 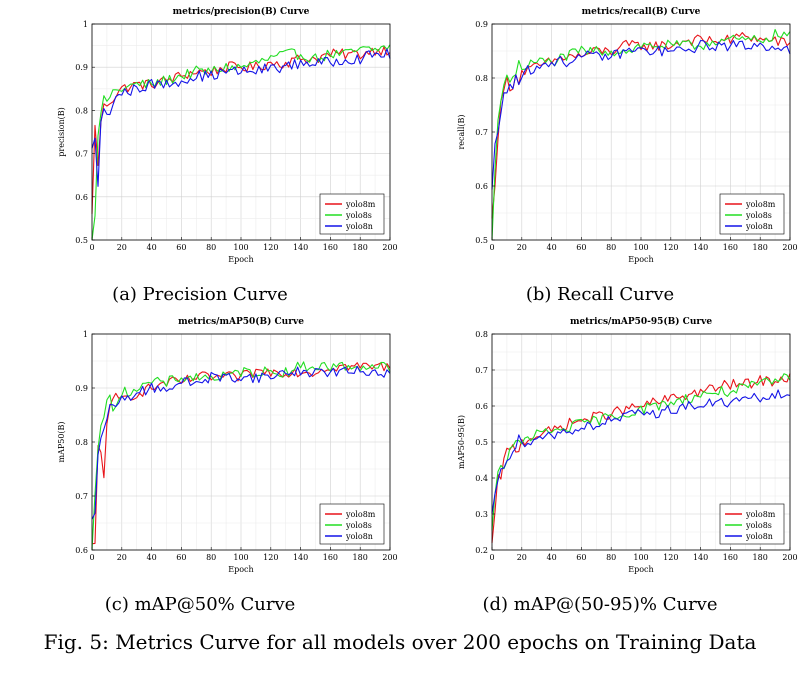 What do you see at coordinates (200, 294) in the screenshot?
I see `subfigure-caption: (a) Precision Curve` at bounding box center [200, 294].